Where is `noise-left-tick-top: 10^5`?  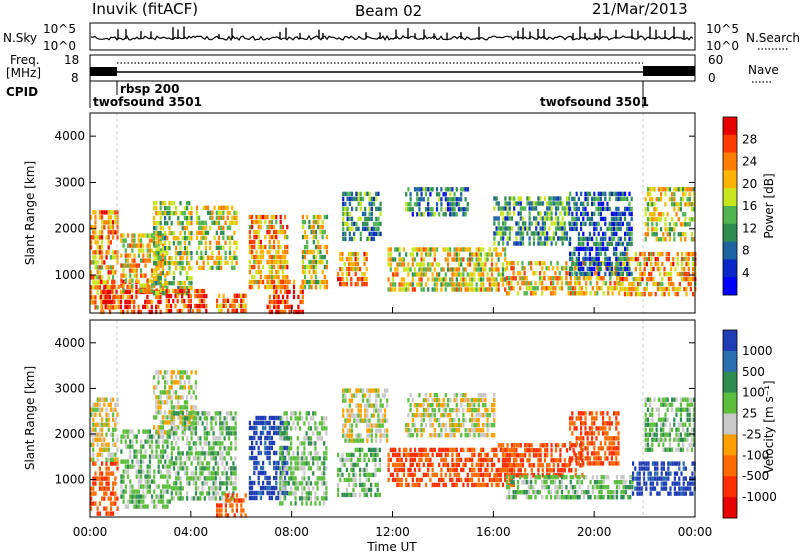 noise-left-tick-top: 10^5 is located at coordinates (59, 29).